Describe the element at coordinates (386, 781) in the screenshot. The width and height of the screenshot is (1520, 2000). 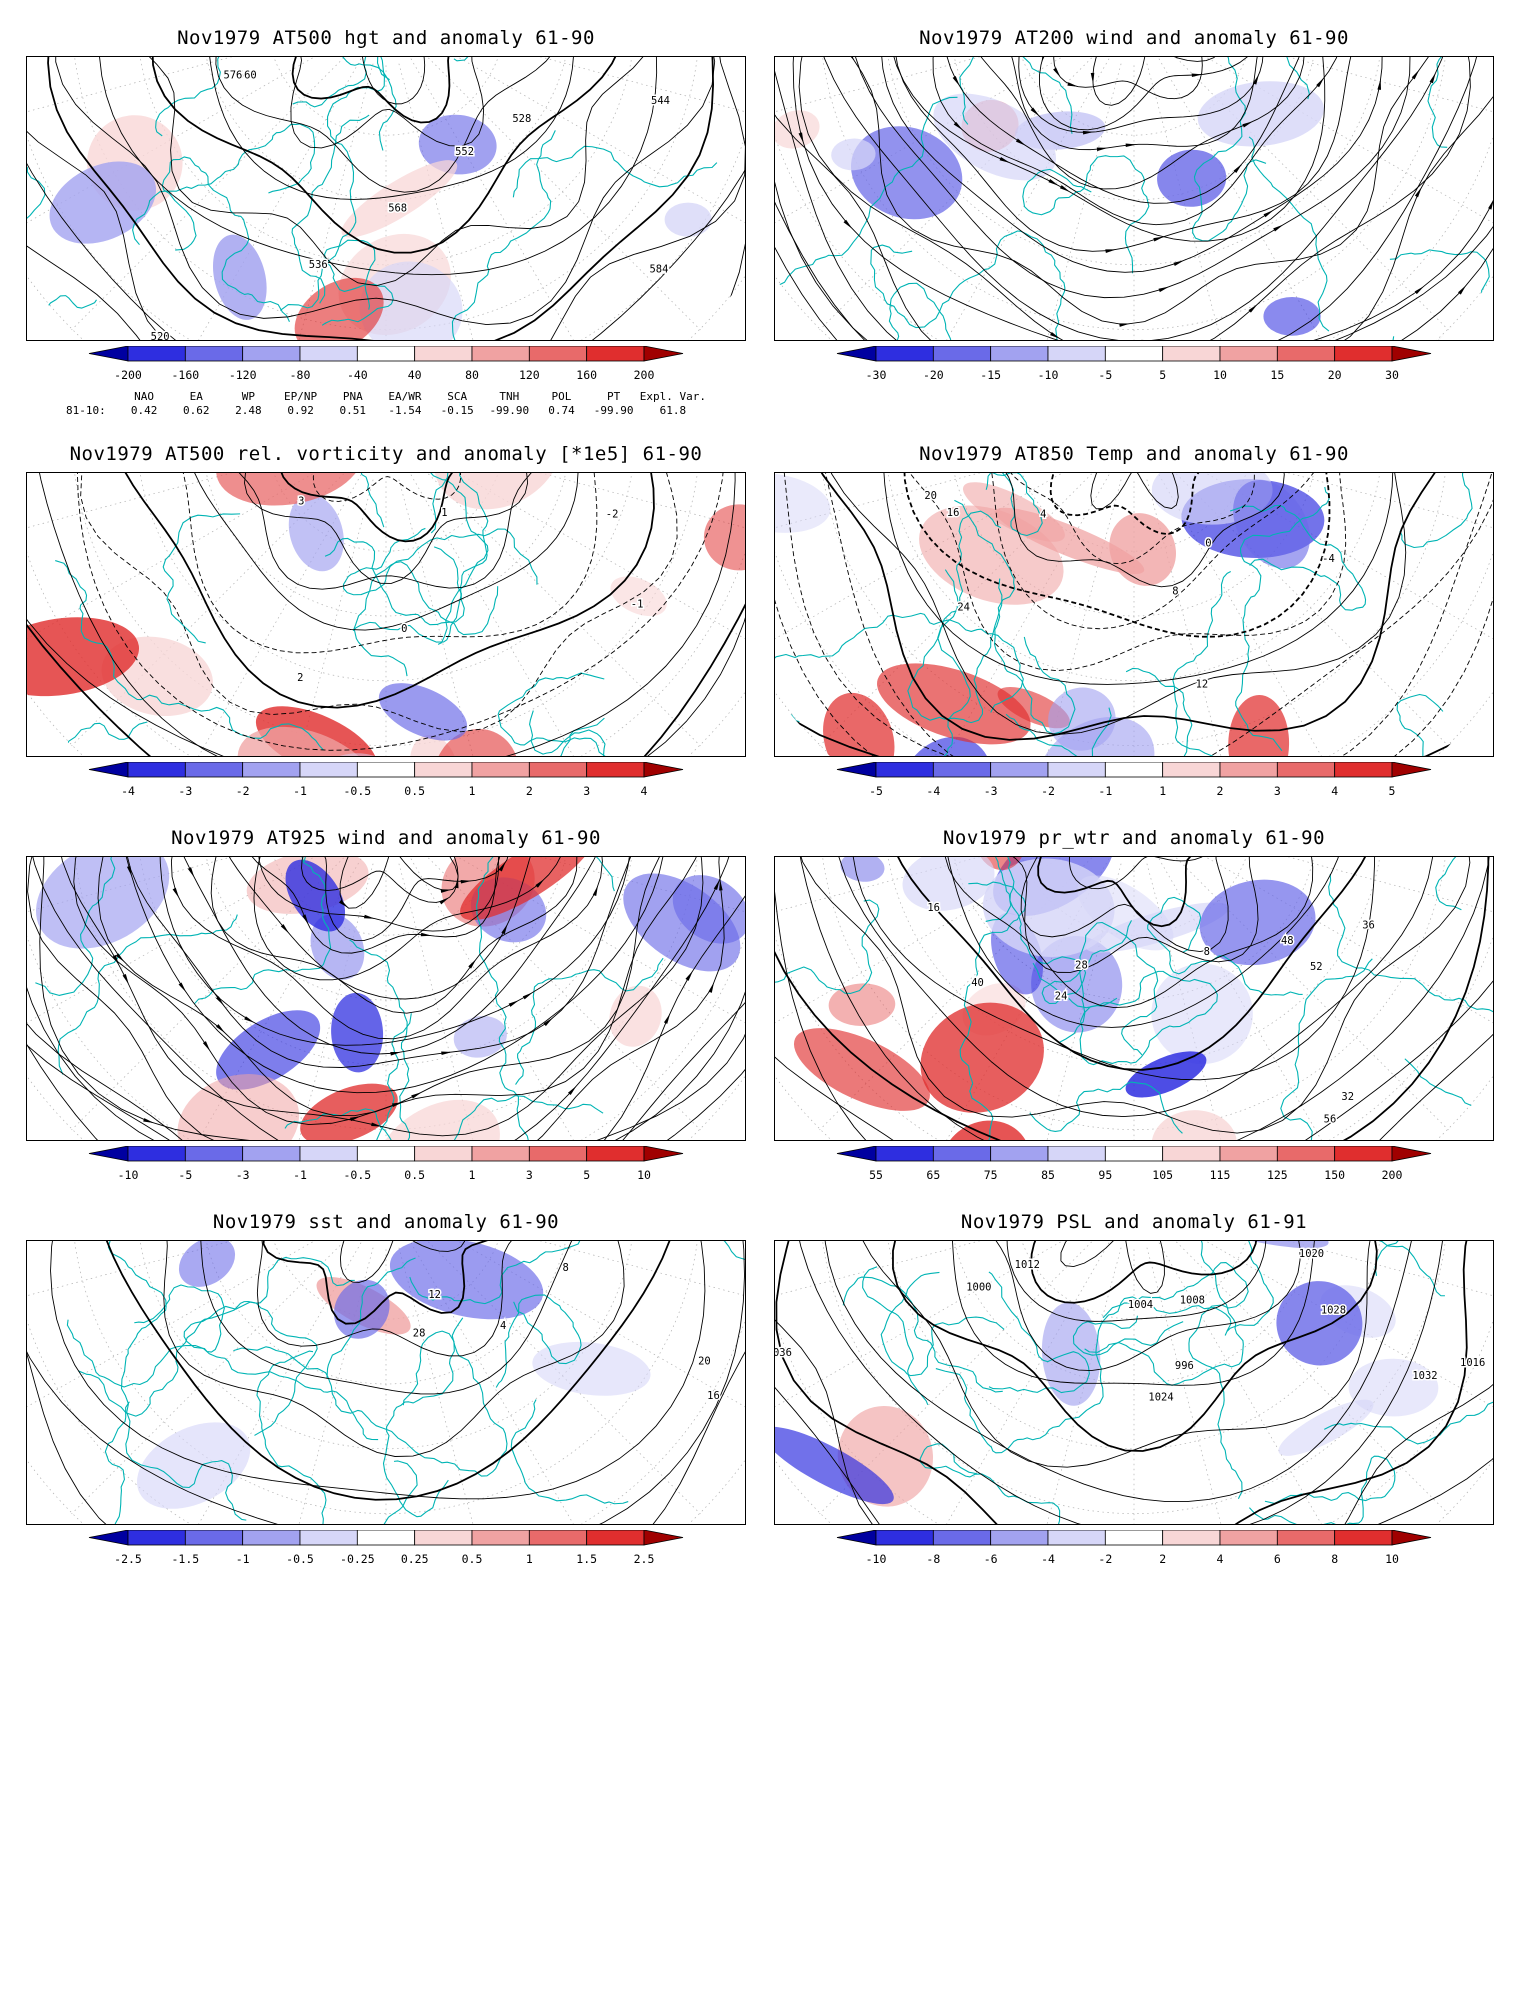
I see `colorbar-at500-vorticity: -4 -3 -2 -1 -0.5 0.5 1 2 3 4` at that location.